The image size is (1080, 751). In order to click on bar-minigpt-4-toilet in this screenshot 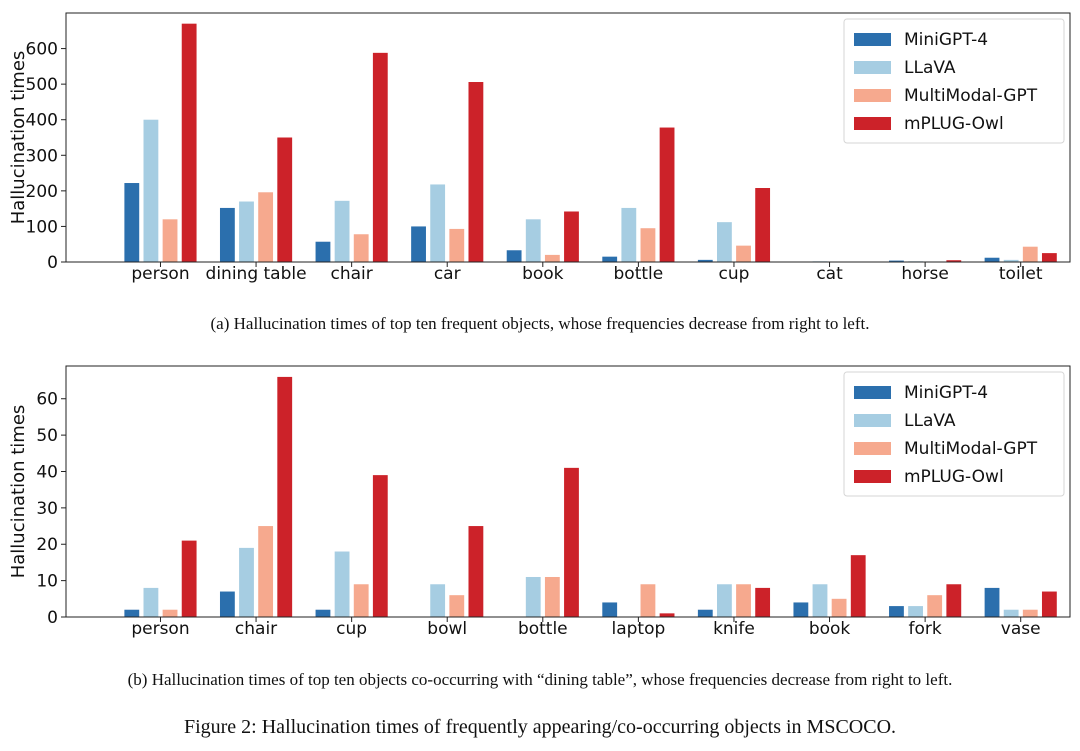, I will do `click(992, 259)`.